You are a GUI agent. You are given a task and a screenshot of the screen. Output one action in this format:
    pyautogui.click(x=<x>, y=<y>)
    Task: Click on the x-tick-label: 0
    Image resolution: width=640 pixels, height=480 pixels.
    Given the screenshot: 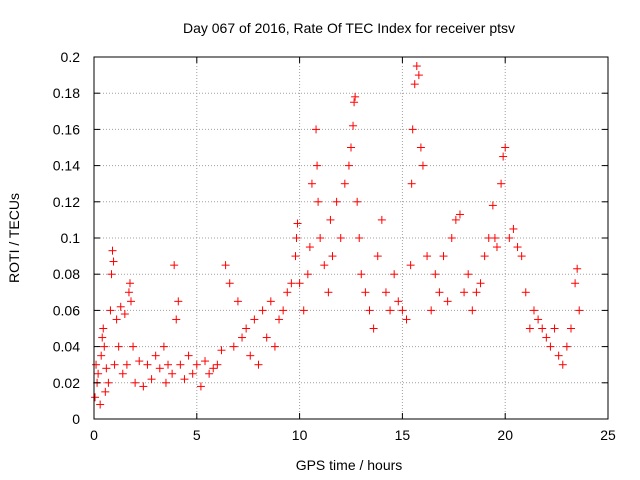 What is the action you would take?
    pyautogui.click(x=94, y=435)
    